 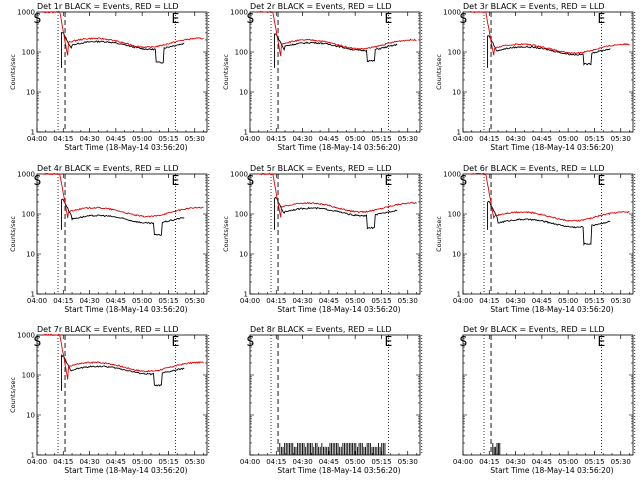 I want to click on chart-title: Det 9r BLACK = Events, RED = LLD, so click(x=534, y=329).